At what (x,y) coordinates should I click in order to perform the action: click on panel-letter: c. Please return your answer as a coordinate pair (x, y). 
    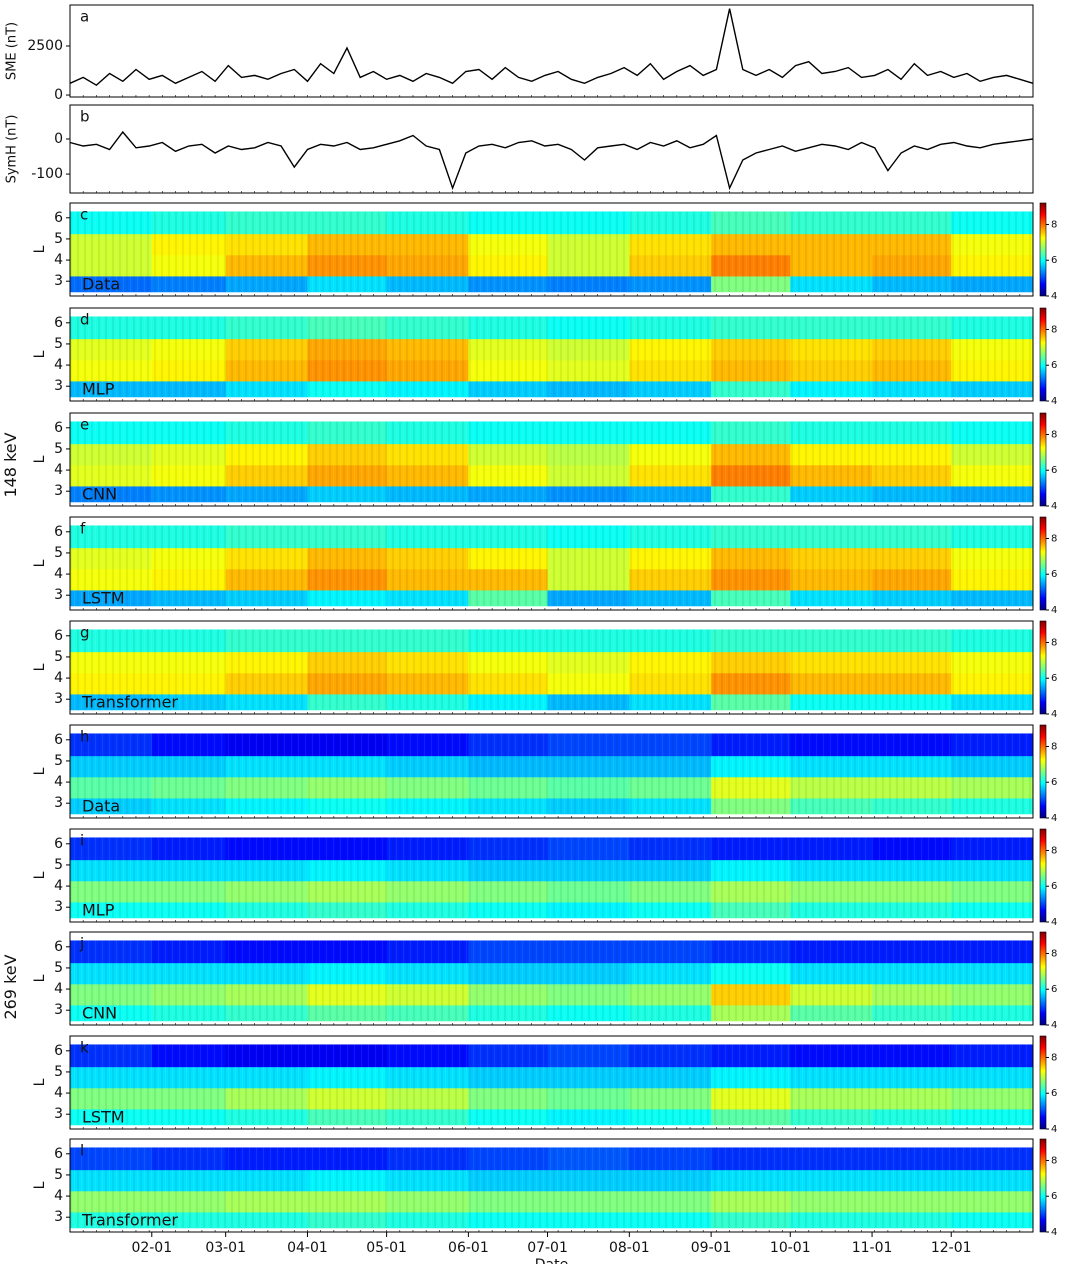
    Looking at the image, I should click on (84, 215).